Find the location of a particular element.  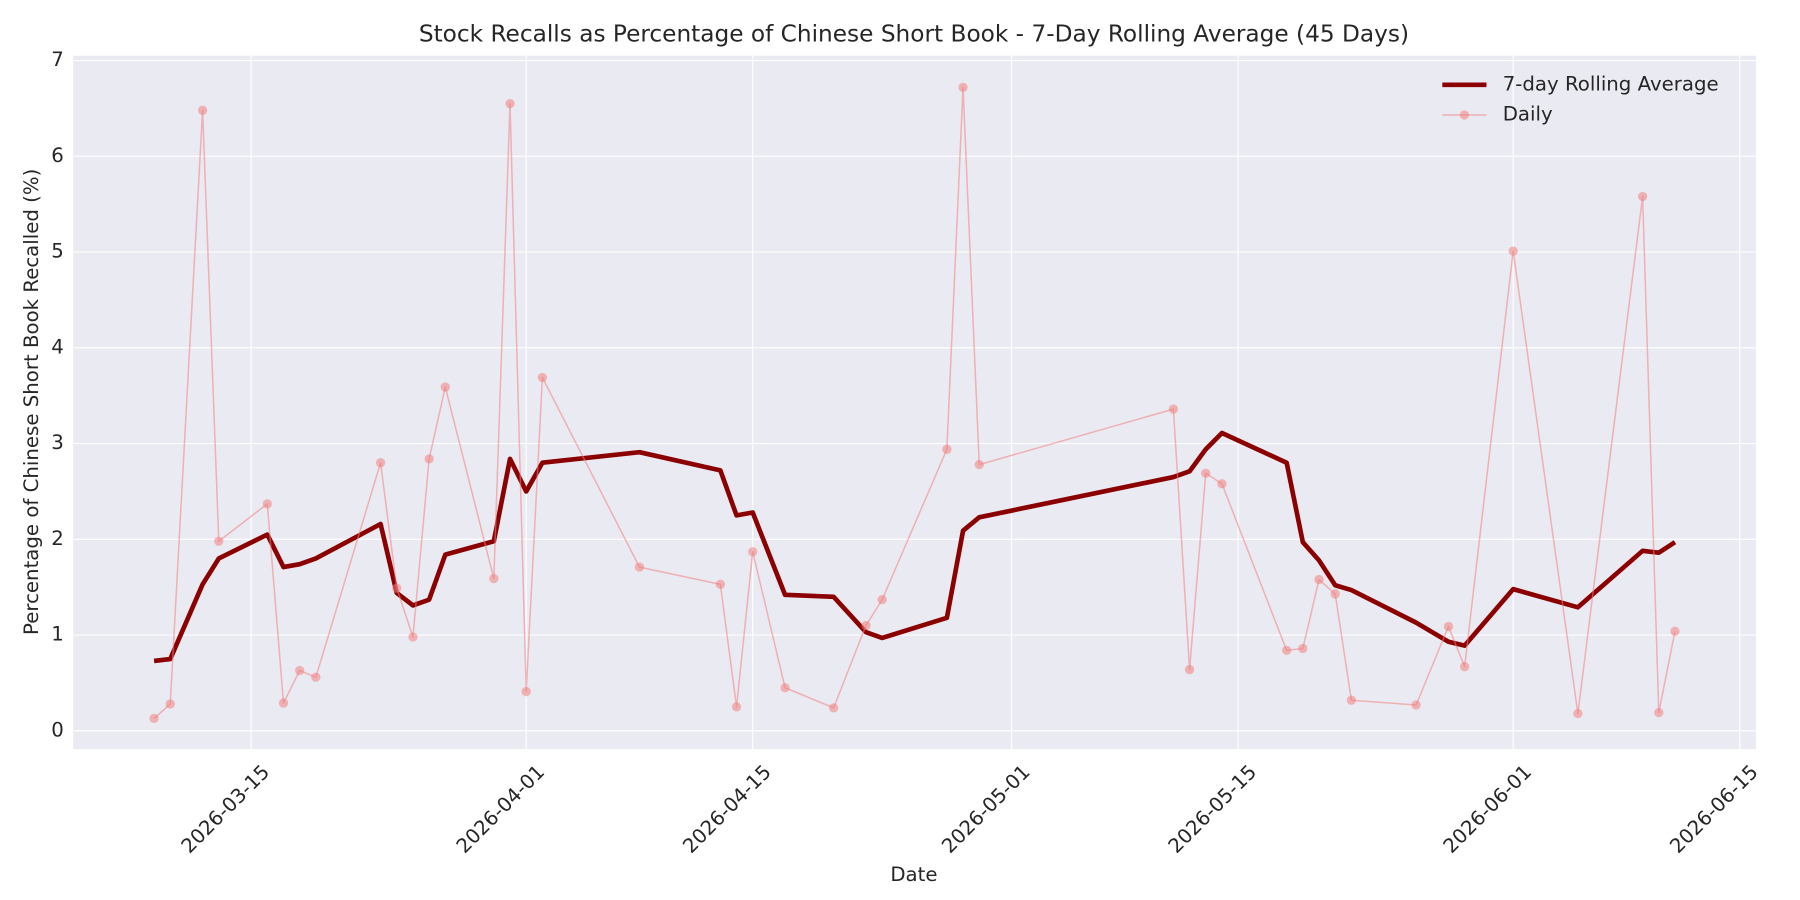

y-tick-label: 4 is located at coordinates (57, 346).